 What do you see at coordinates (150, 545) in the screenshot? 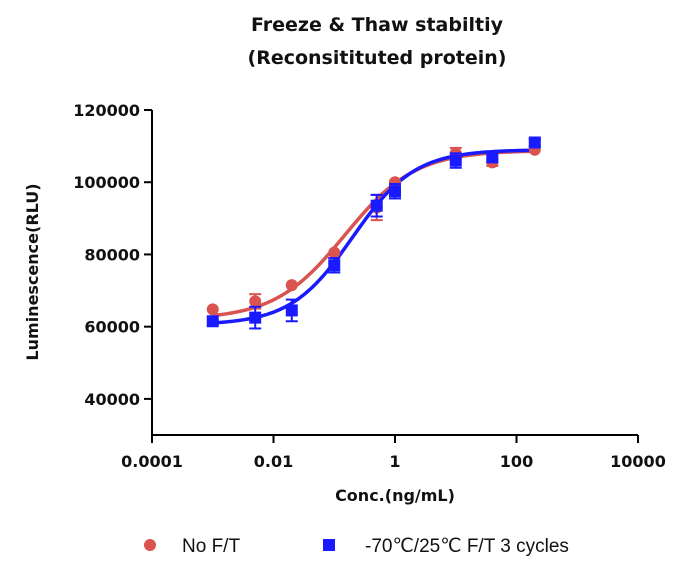
I see `legend-marker-no-ft` at bounding box center [150, 545].